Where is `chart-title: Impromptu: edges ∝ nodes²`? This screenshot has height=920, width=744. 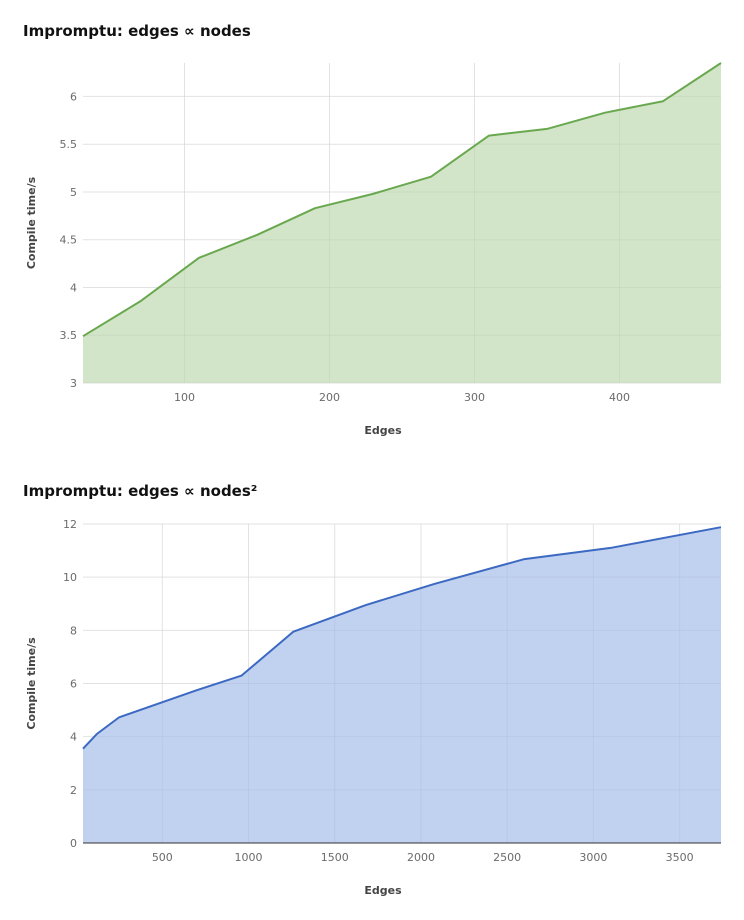
chart-title: Impromptu: edges ∝ nodes² is located at coordinates (140, 491).